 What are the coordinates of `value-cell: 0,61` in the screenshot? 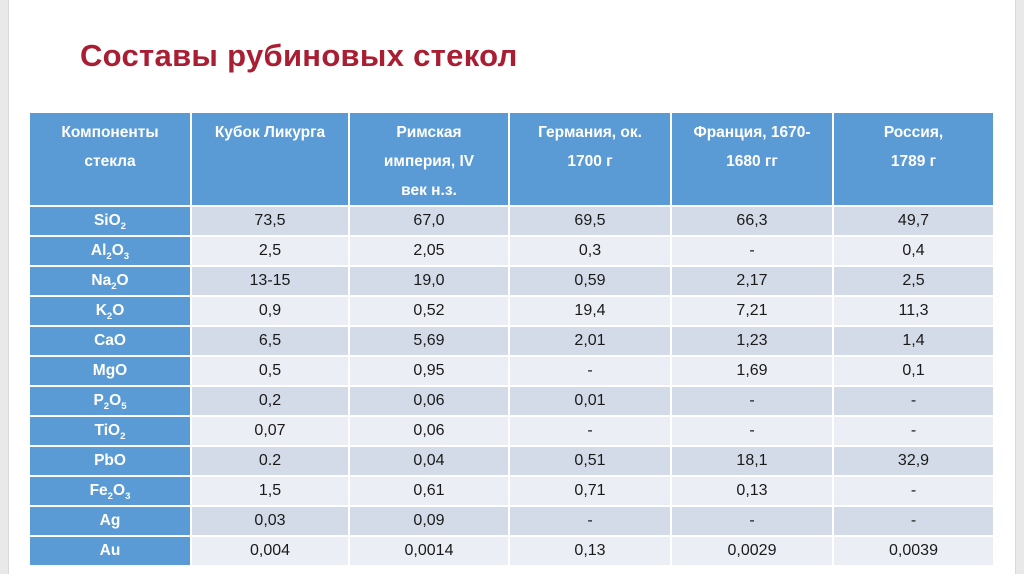 It's located at (429, 491).